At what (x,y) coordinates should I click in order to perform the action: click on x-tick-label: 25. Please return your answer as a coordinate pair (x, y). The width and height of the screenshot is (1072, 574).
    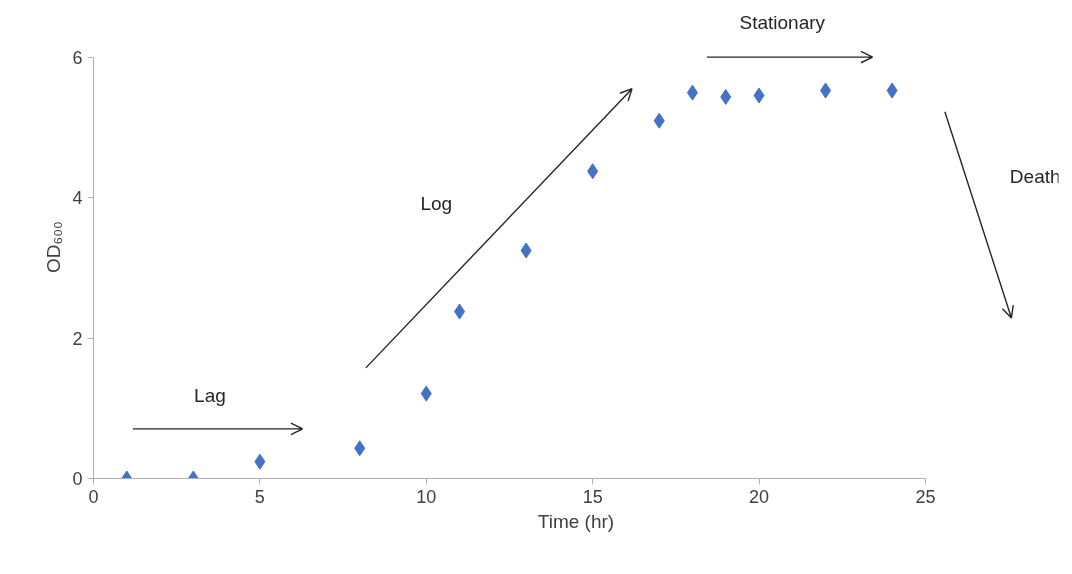
    Looking at the image, I should click on (925, 496).